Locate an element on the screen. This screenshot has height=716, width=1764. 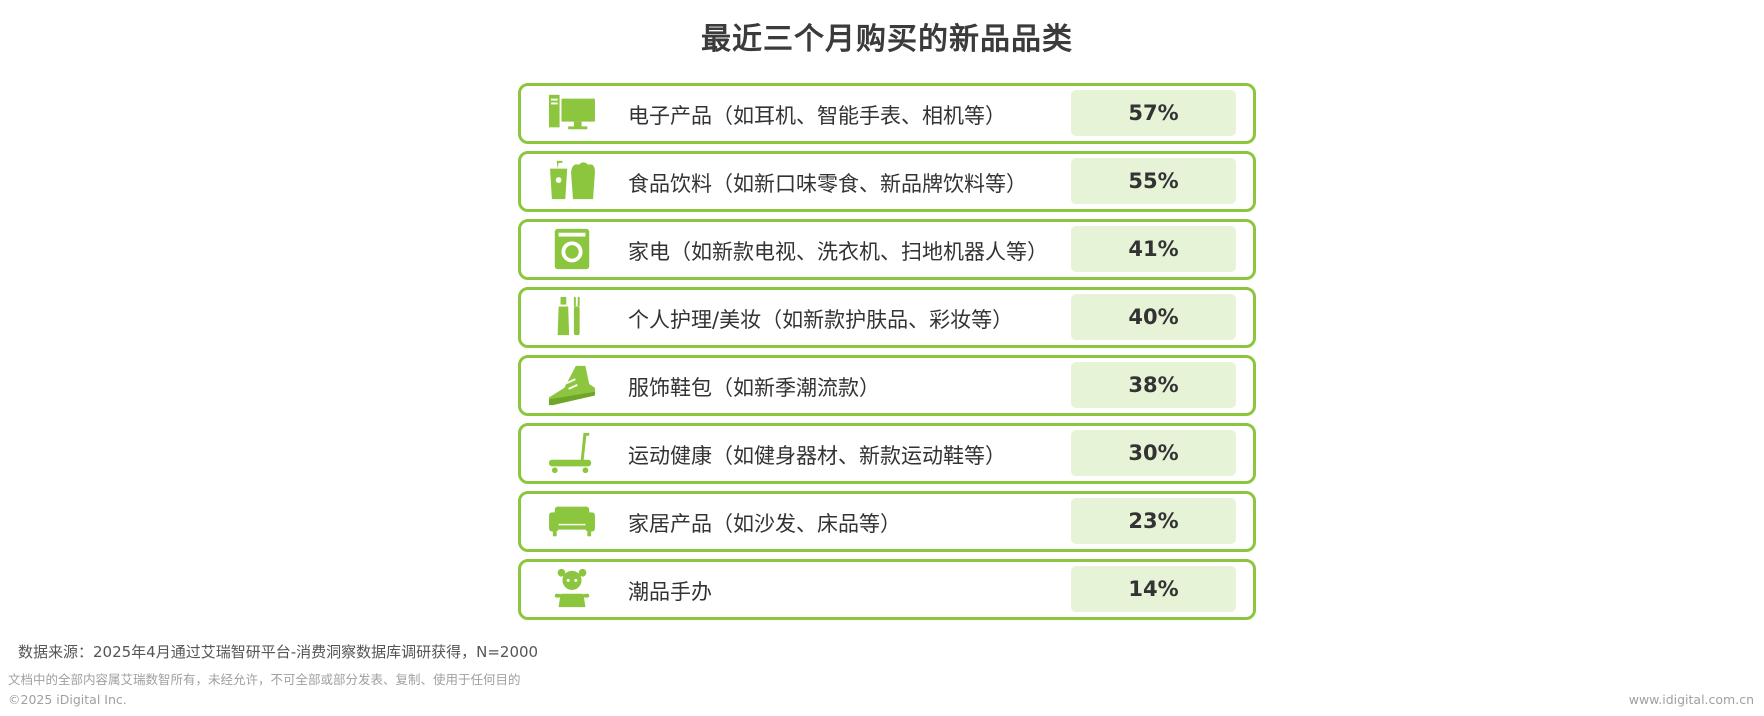
washing-machine-icon is located at coordinates (572, 249).